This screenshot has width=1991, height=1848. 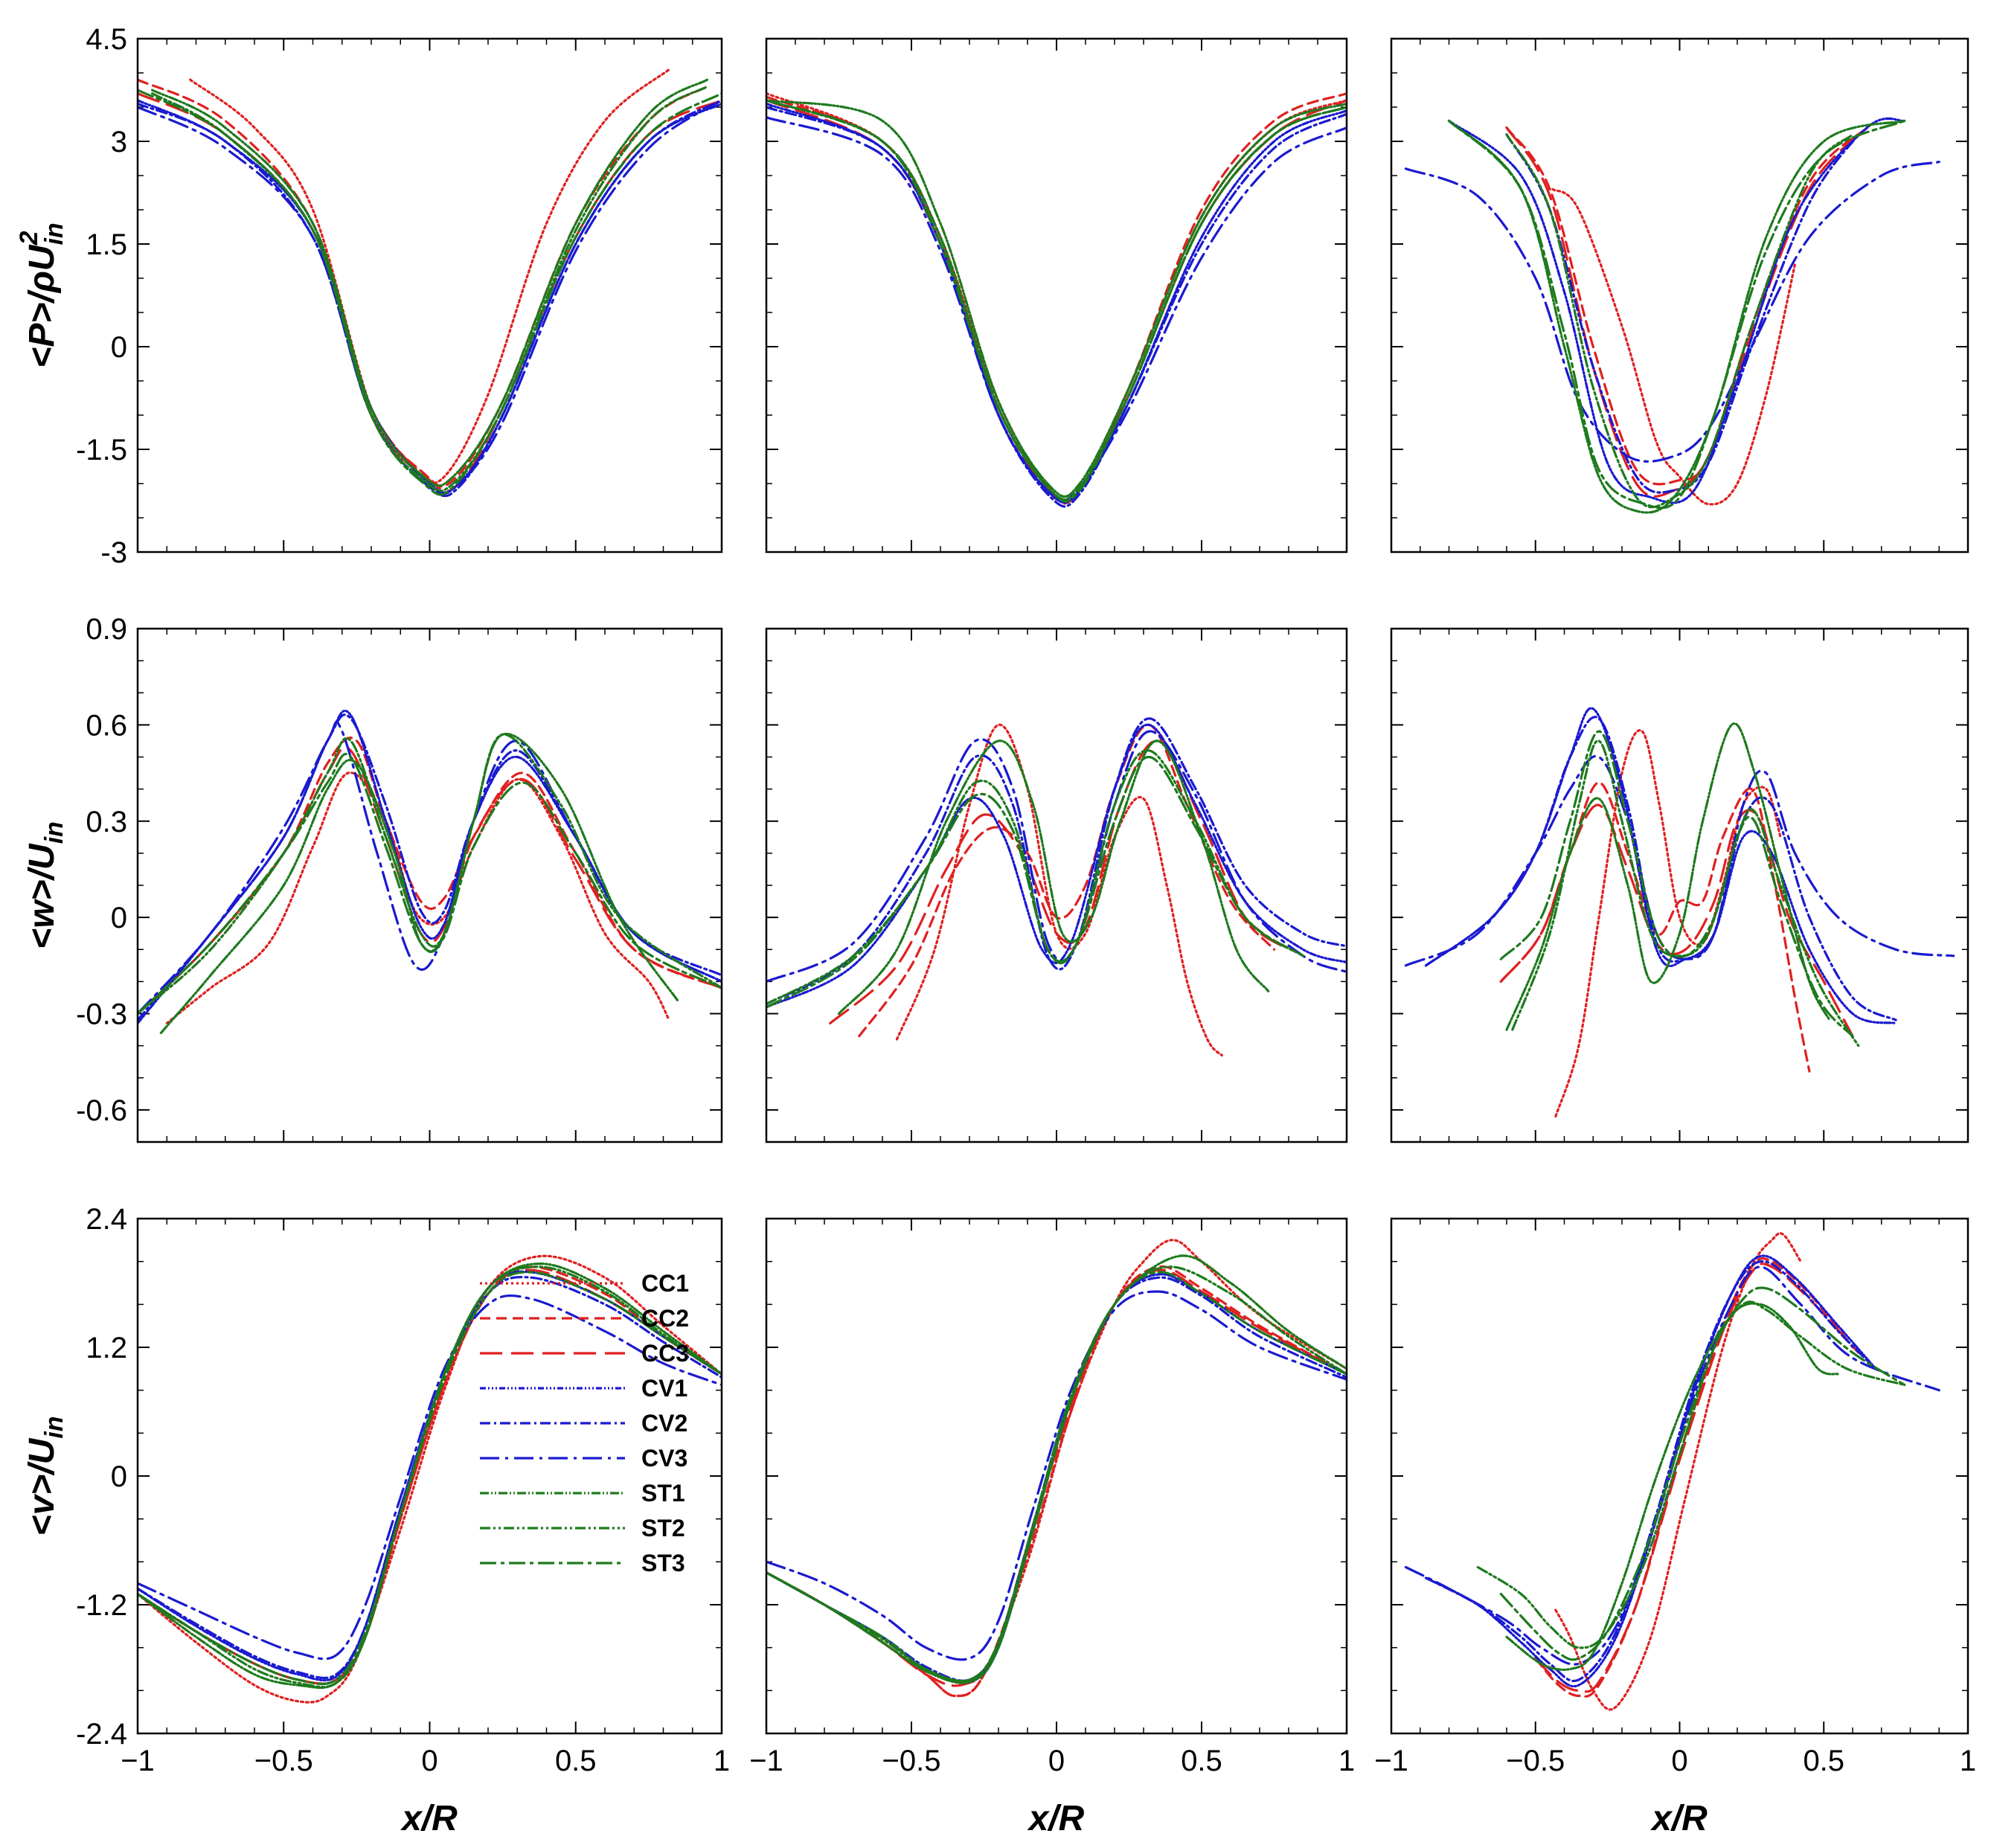 I want to click on legend-item-cc1: CC1, so click(x=584, y=1283).